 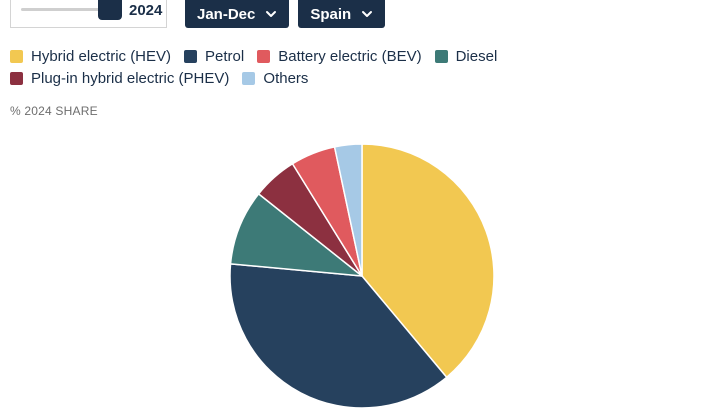 I want to click on legend-label: Battery electric (BEV), so click(x=350, y=56).